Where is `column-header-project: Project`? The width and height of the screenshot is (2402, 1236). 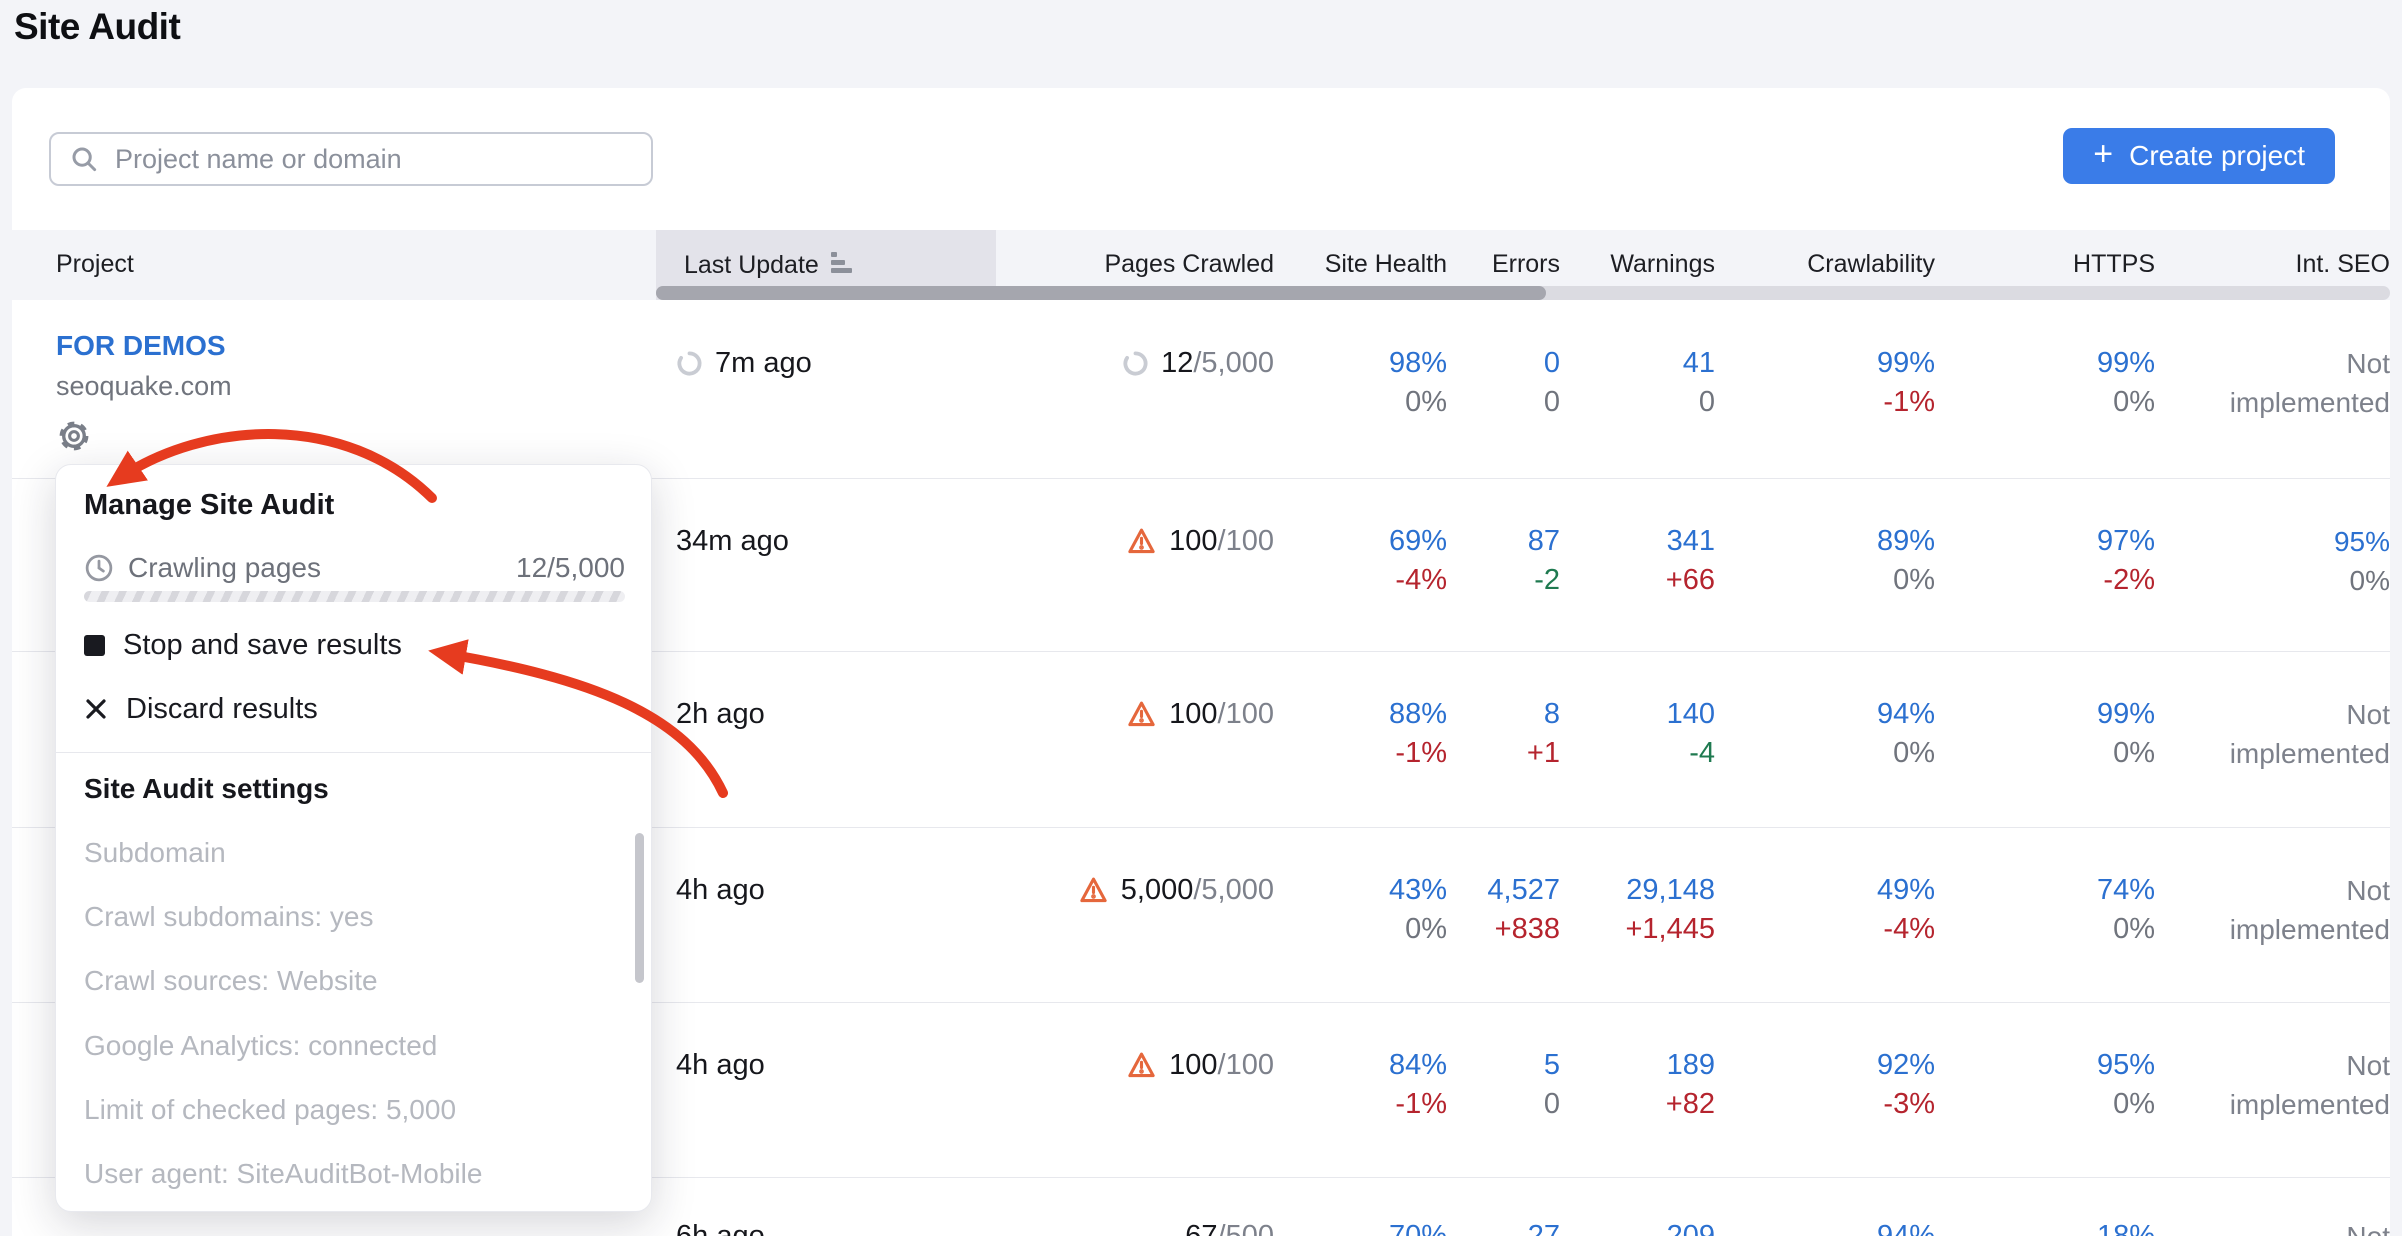 column-header-project: Project is located at coordinates (95, 264).